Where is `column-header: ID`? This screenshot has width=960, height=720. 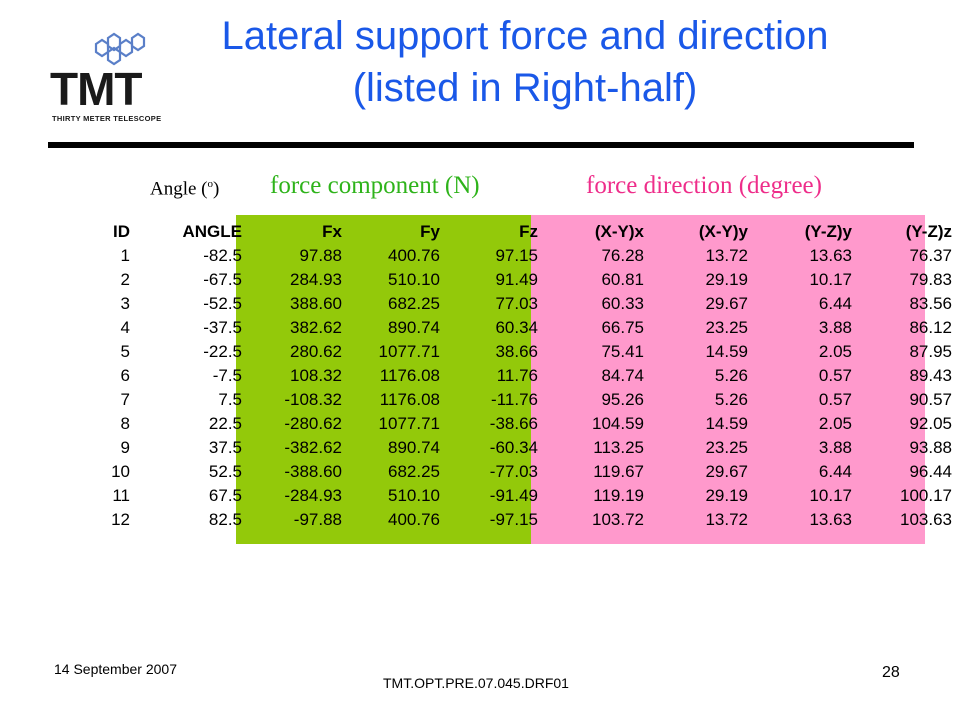 column-header: ID is located at coordinates (121, 231).